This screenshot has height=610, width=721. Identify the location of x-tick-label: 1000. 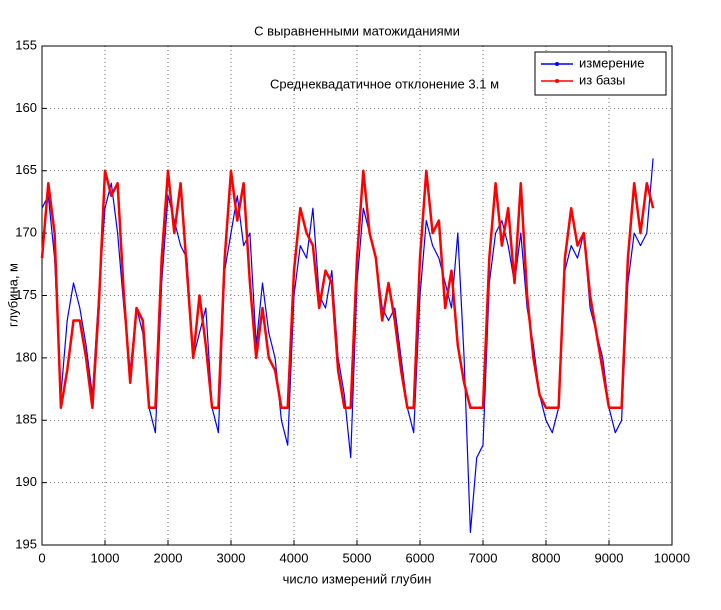
(105, 557).